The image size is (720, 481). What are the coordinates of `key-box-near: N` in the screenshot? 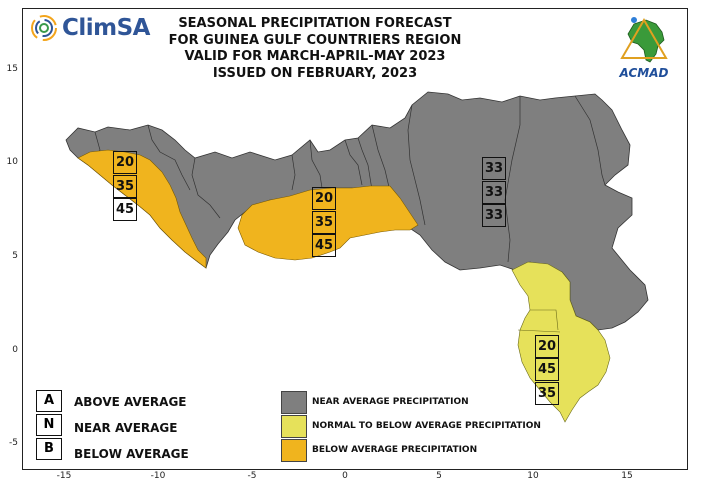 It's located at (49, 425).